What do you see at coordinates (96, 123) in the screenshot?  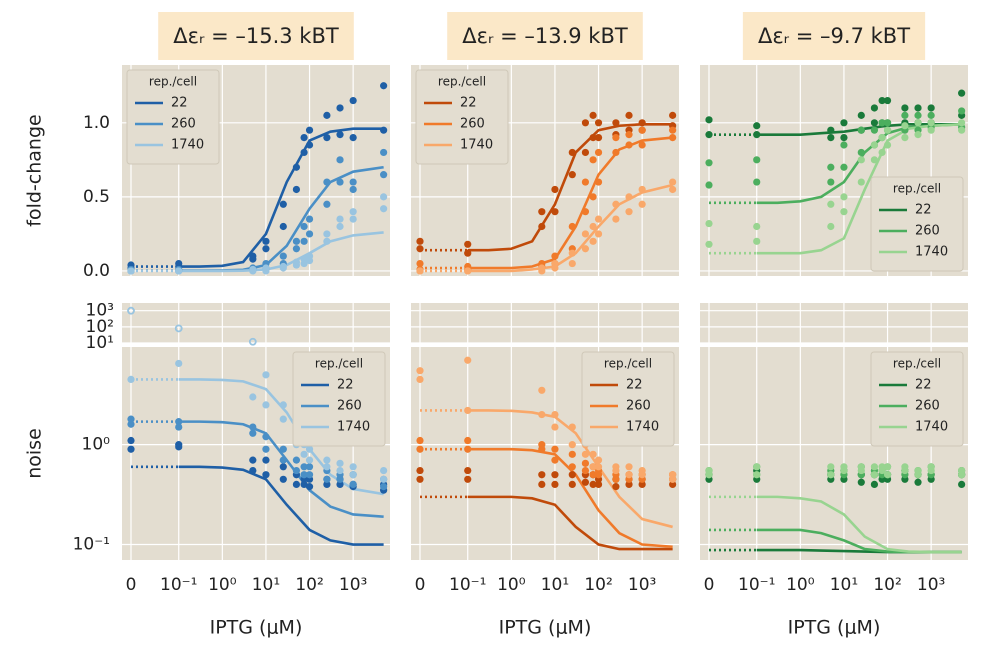 I see `y-tick-label: 1.0` at bounding box center [96, 123].